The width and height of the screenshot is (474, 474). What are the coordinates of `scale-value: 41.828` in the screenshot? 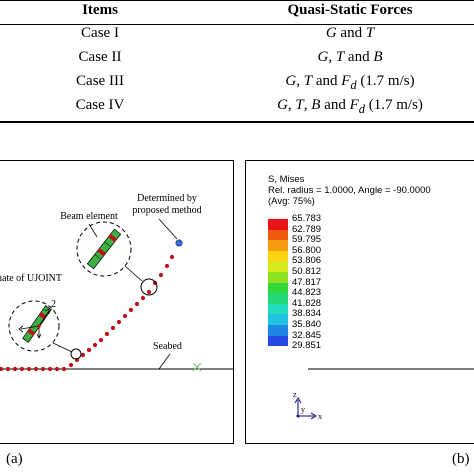 It's located at (307, 303).